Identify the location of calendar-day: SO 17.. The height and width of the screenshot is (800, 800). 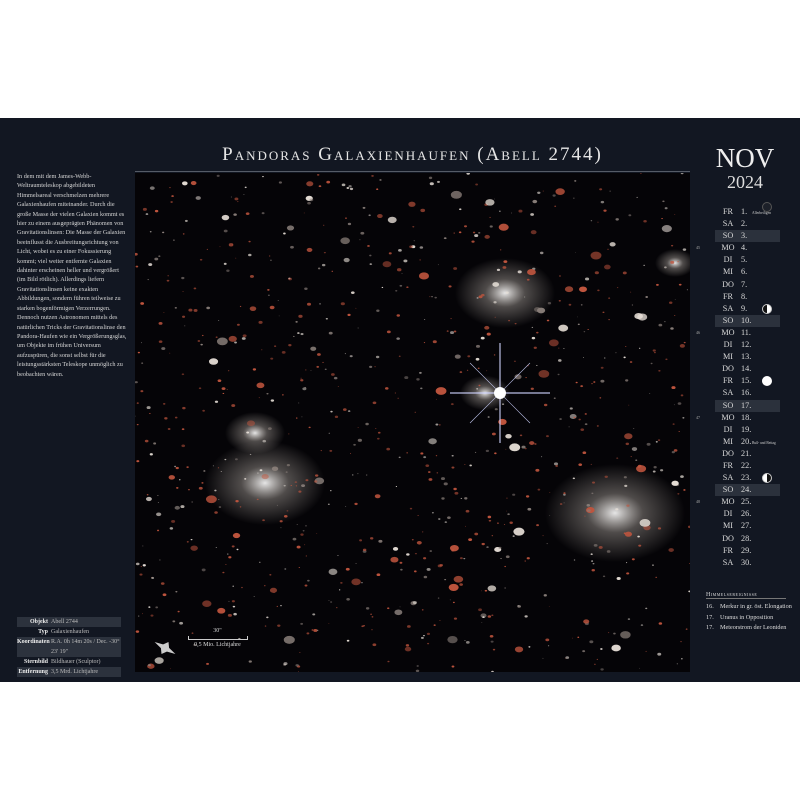
(745, 405).